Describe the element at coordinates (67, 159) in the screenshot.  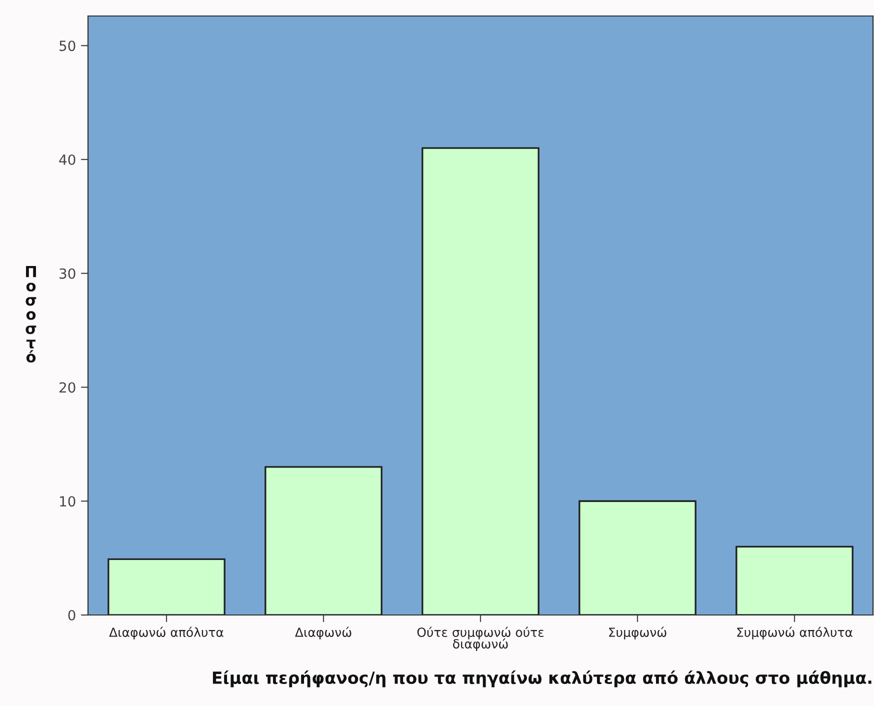
I see `y-tick-label: 40` at that location.